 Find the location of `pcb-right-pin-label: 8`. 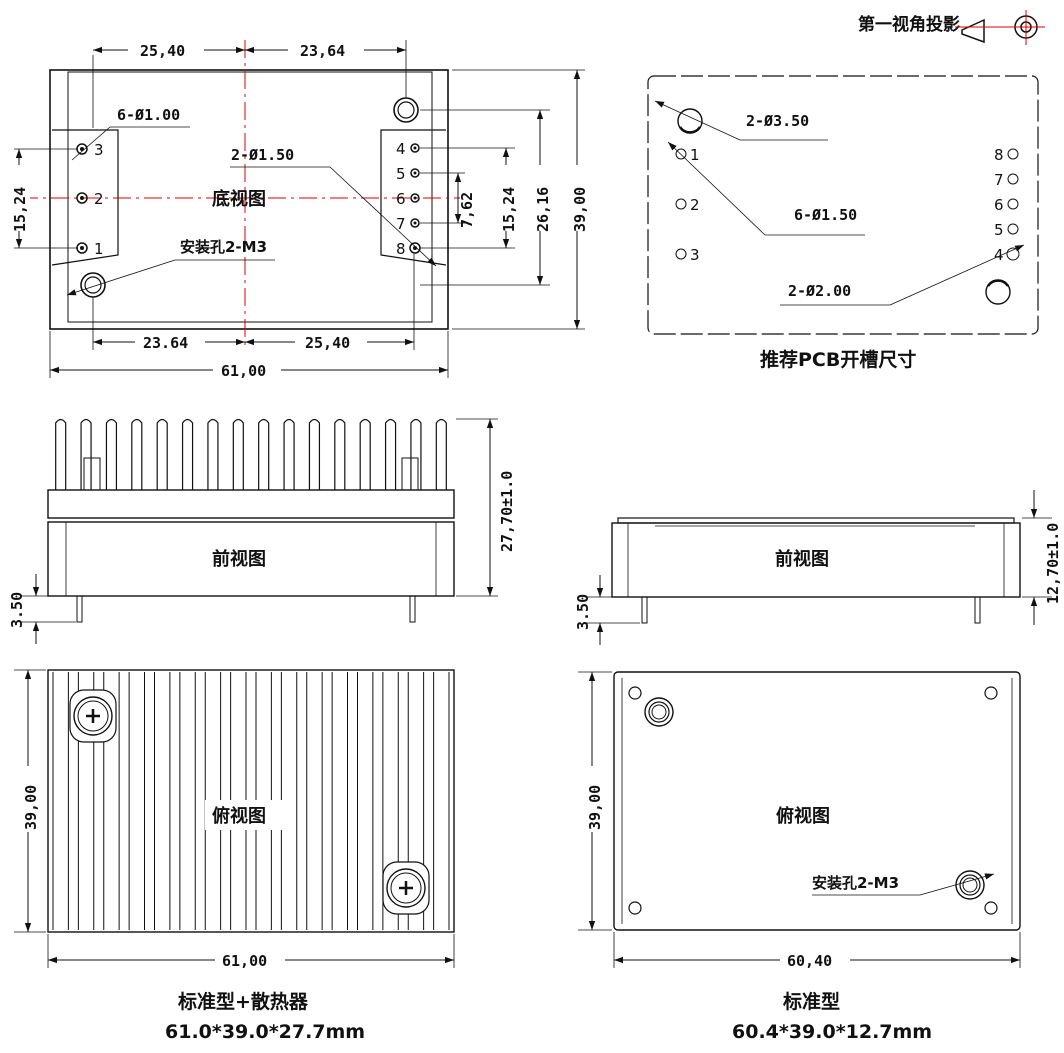

pcb-right-pin-label: 8 is located at coordinates (999, 155).